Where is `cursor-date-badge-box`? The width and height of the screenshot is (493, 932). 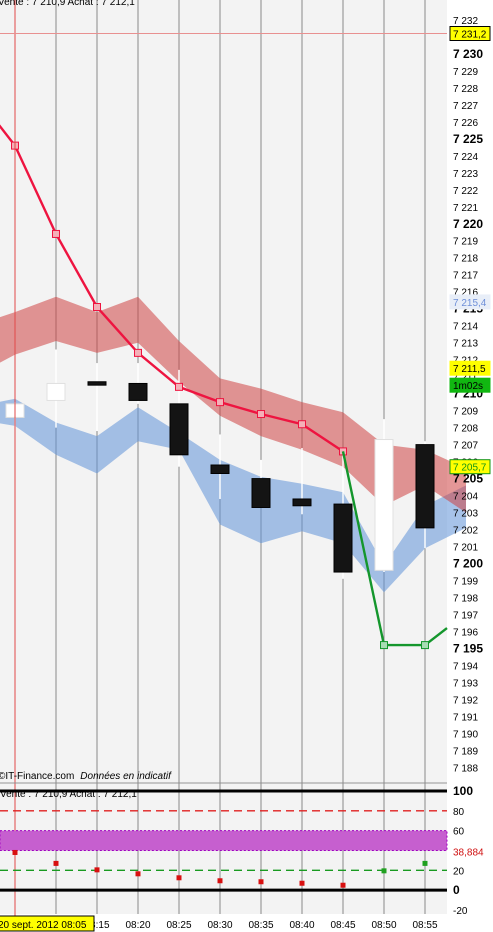
cursor-date-badge-box is located at coordinates (47, 923).